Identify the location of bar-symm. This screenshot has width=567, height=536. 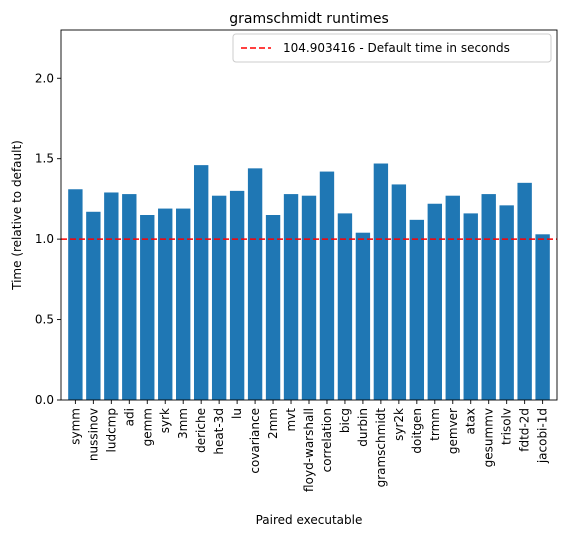
(75, 294).